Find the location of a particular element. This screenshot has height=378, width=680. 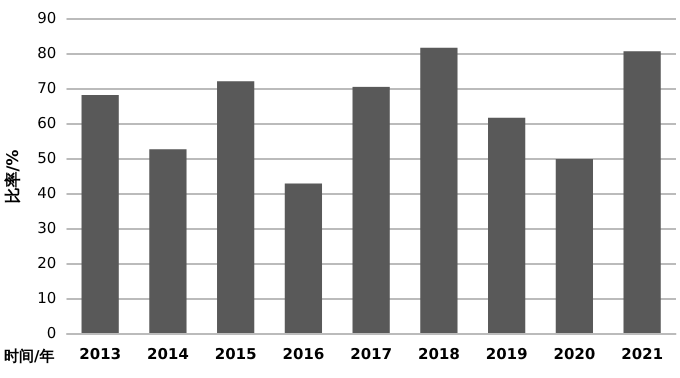

x-tick-label: 2018 is located at coordinates (439, 353).